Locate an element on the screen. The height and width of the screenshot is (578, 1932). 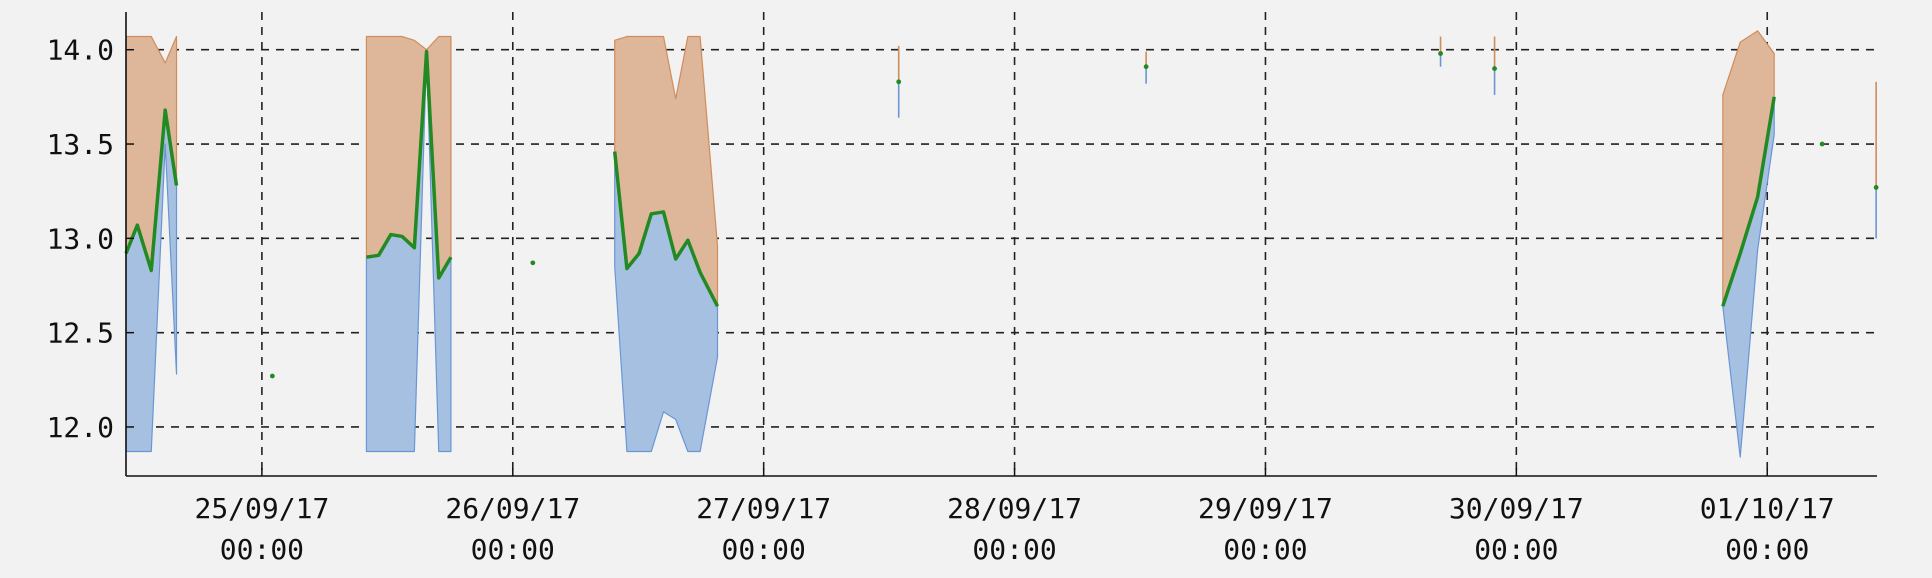
x-tick-label-date: 28/09/17 is located at coordinates (1014, 508).